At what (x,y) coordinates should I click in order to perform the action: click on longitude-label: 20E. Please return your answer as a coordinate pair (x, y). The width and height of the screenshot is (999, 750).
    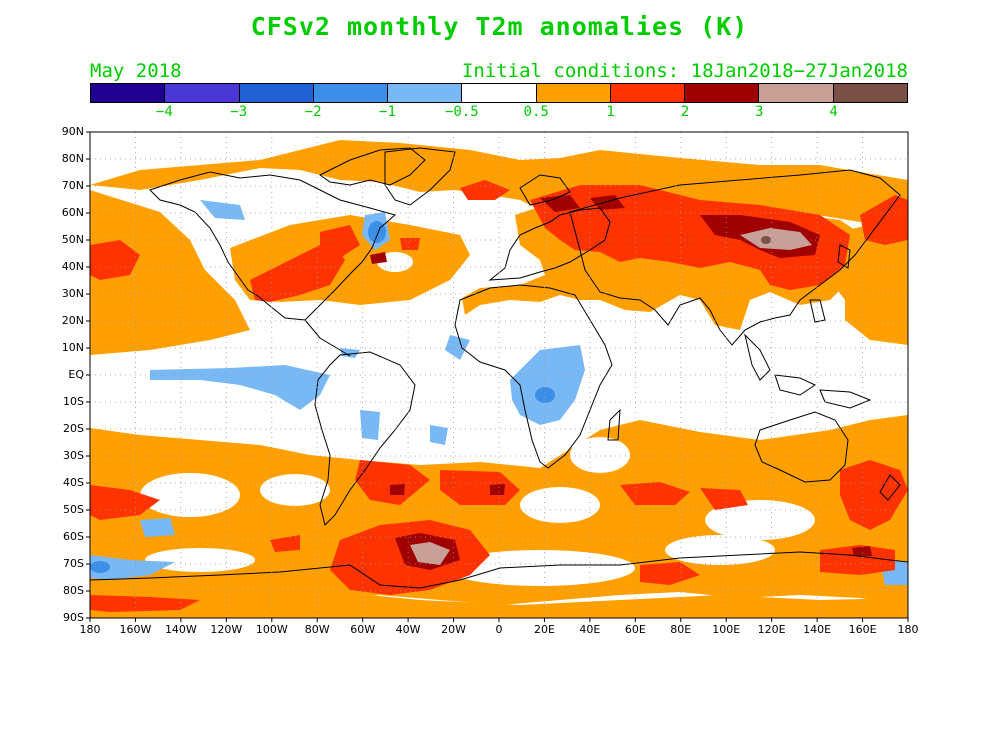
    Looking at the image, I should click on (544, 629).